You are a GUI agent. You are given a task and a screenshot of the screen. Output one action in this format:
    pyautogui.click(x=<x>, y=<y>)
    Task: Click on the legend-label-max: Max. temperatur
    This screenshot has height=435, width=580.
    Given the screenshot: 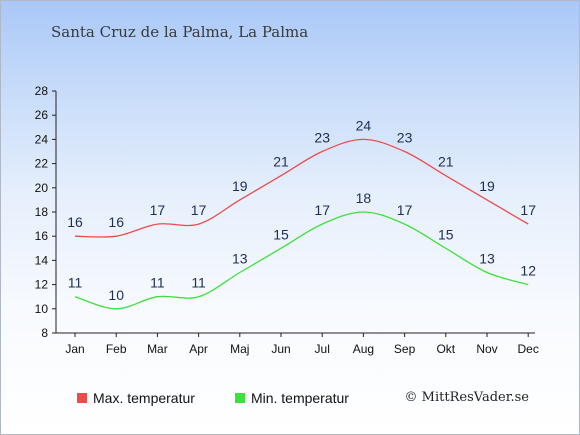 What is the action you would take?
    pyautogui.click(x=144, y=398)
    